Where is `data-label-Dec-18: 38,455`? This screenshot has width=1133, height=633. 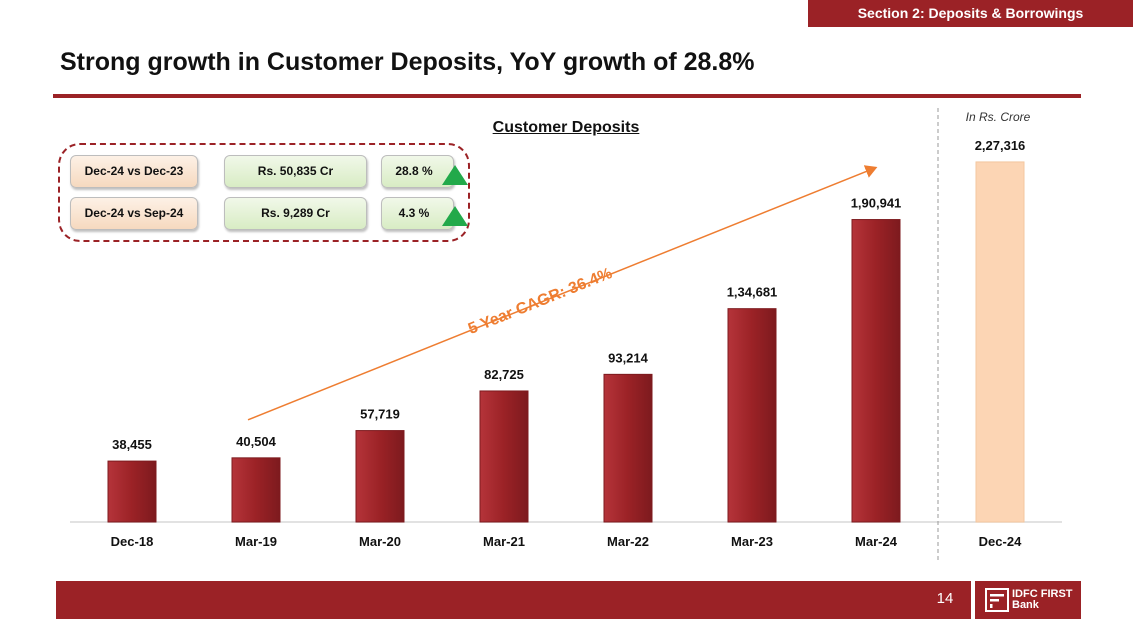
data-label-Dec-18: 38,455 is located at coordinates (132, 444).